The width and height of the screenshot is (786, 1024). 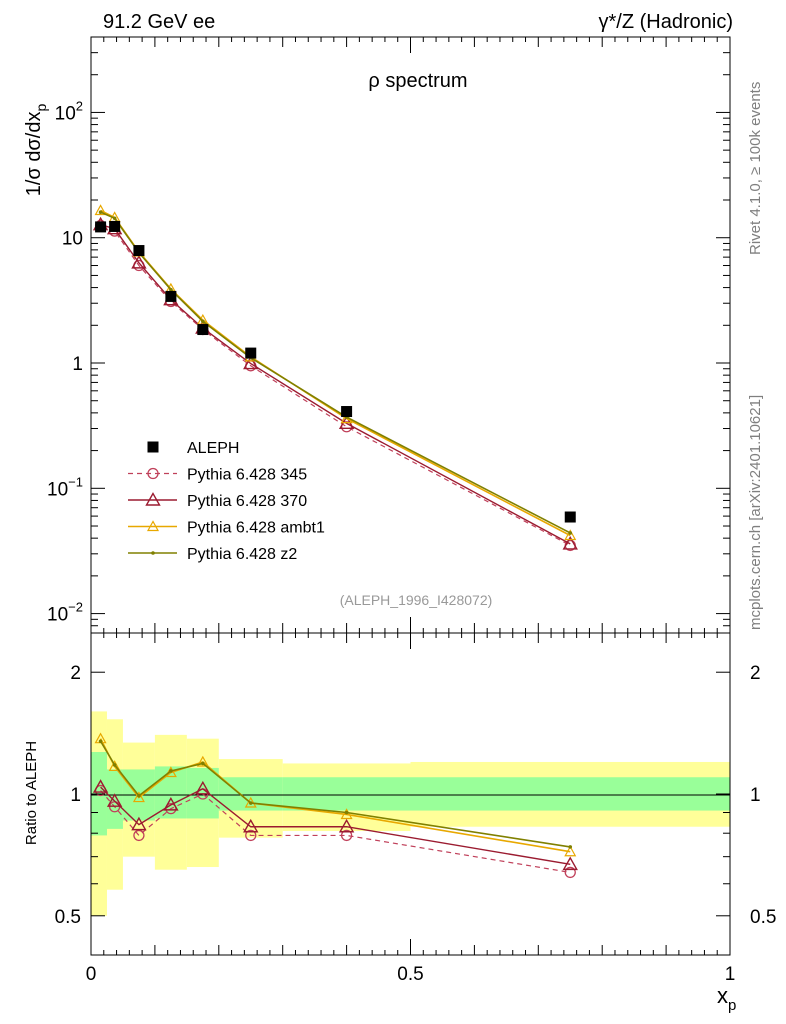 What do you see at coordinates (159, 22) in the screenshot?
I see `header-energy-label: 91.2 GeV ee` at bounding box center [159, 22].